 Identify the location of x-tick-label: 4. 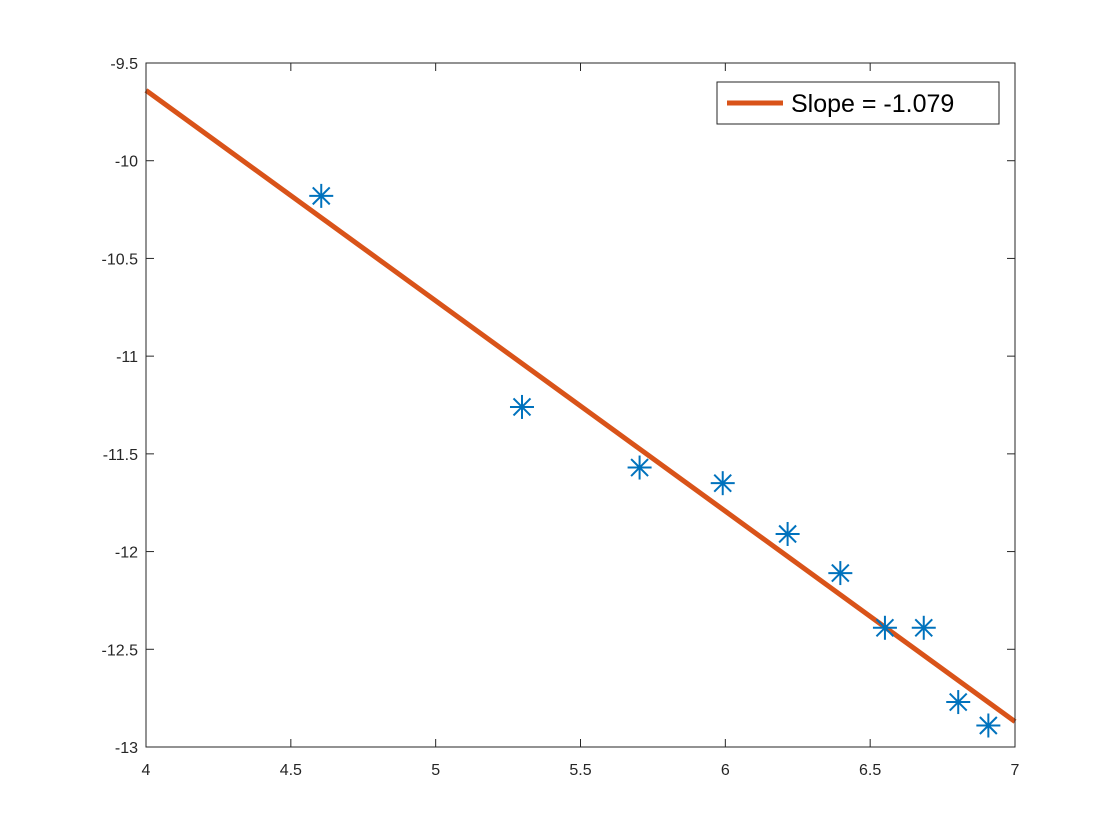
(146, 770).